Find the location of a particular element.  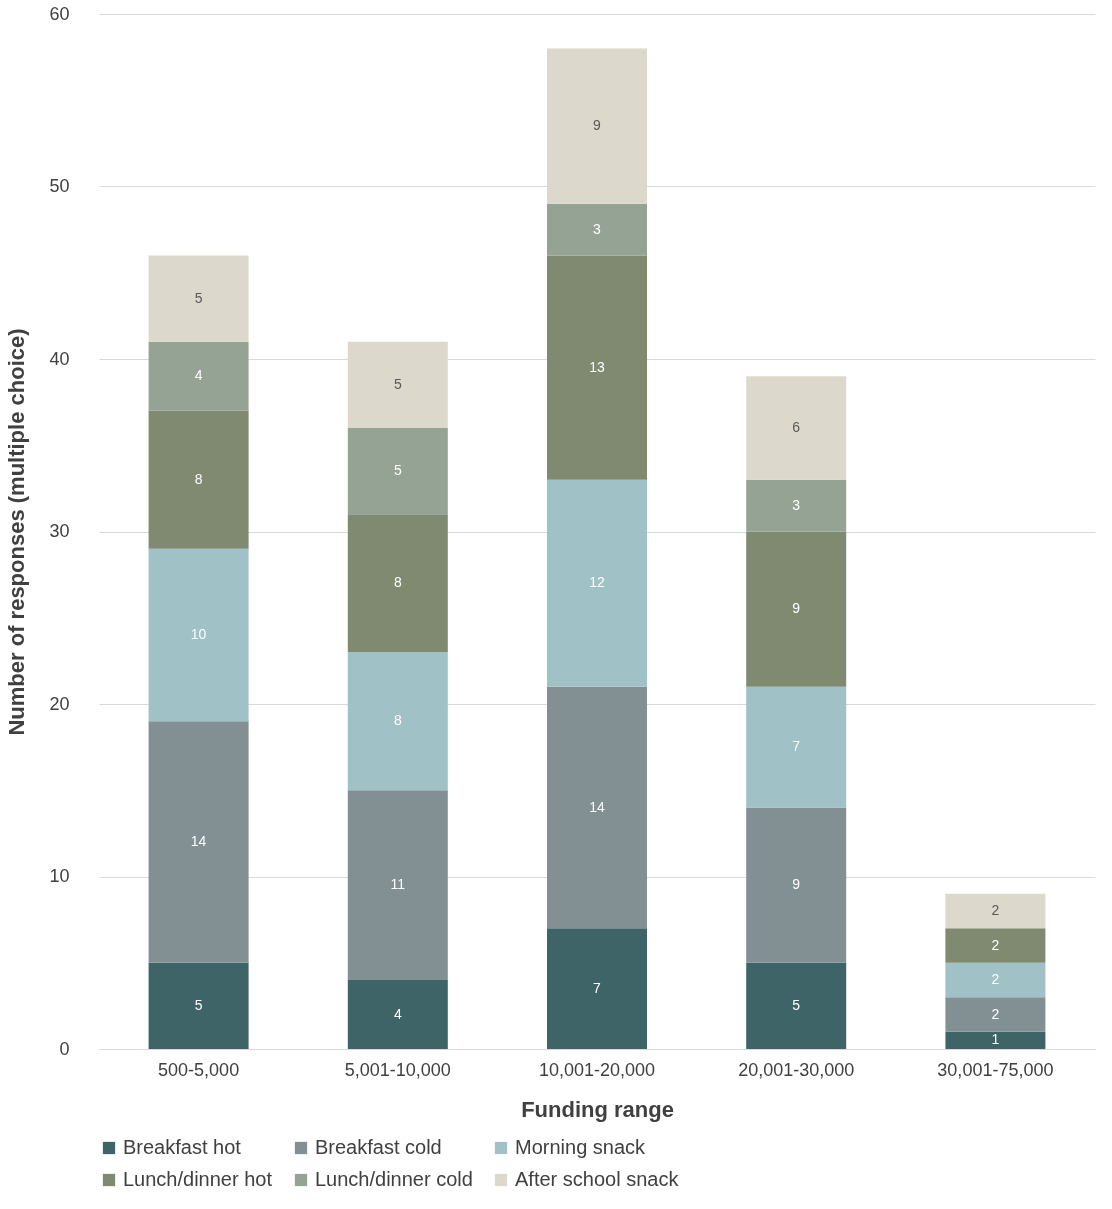

legend-label: Lunch/dinner hot is located at coordinates (198, 1179).